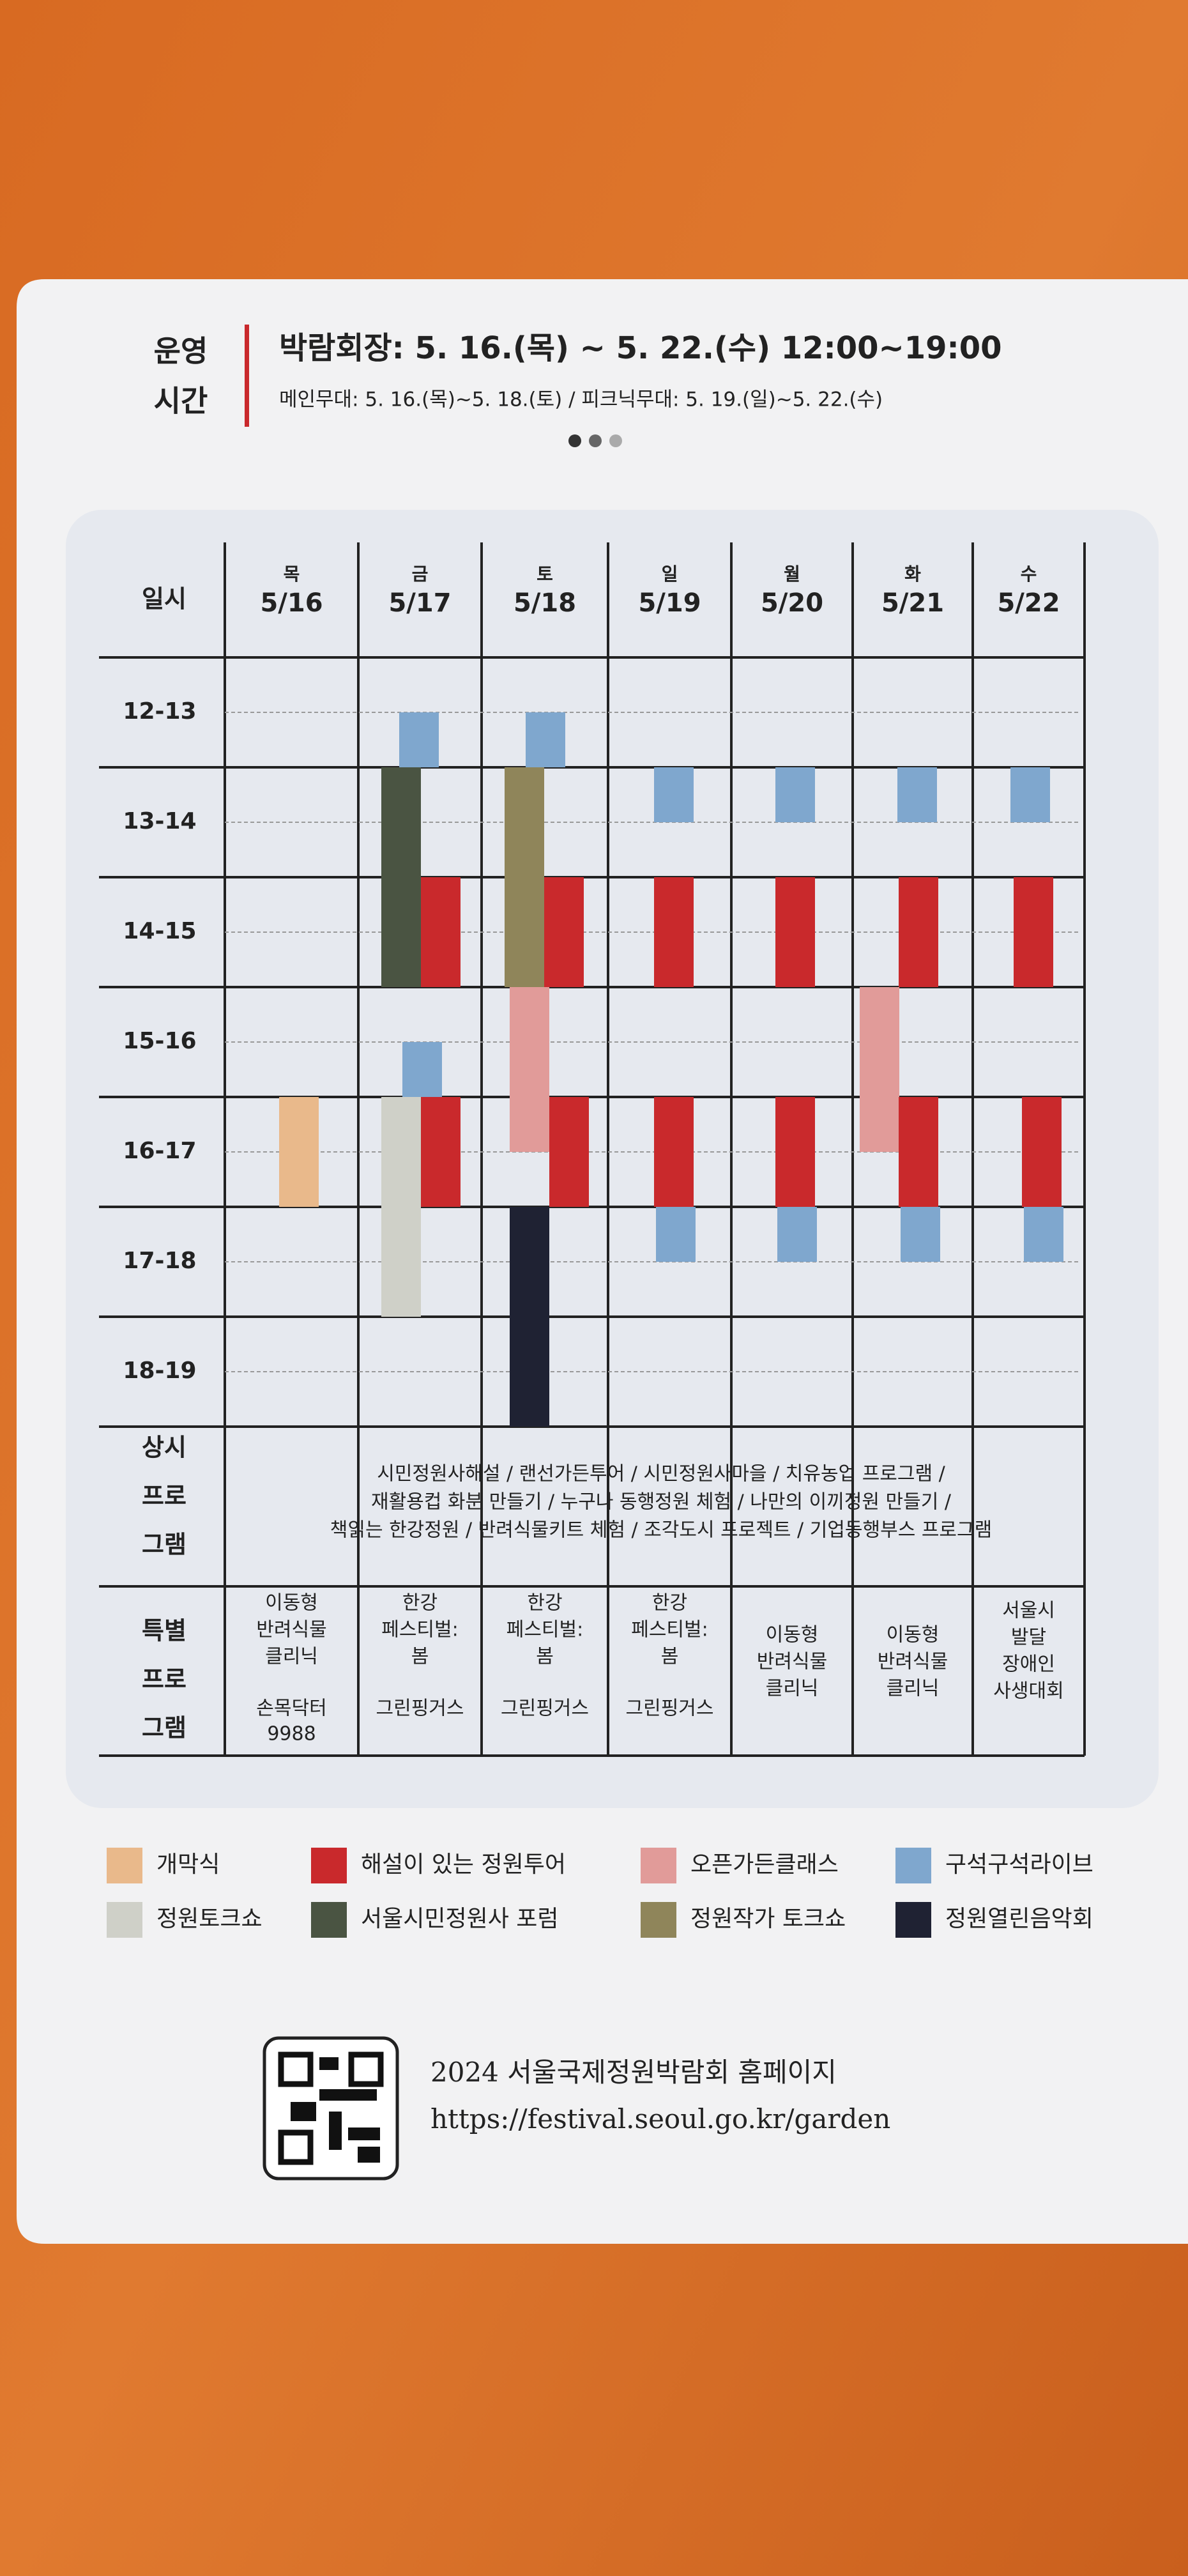  Describe the element at coordinates (159, 1151) in the screenshot. I see `time-label: 16-17` at that location.